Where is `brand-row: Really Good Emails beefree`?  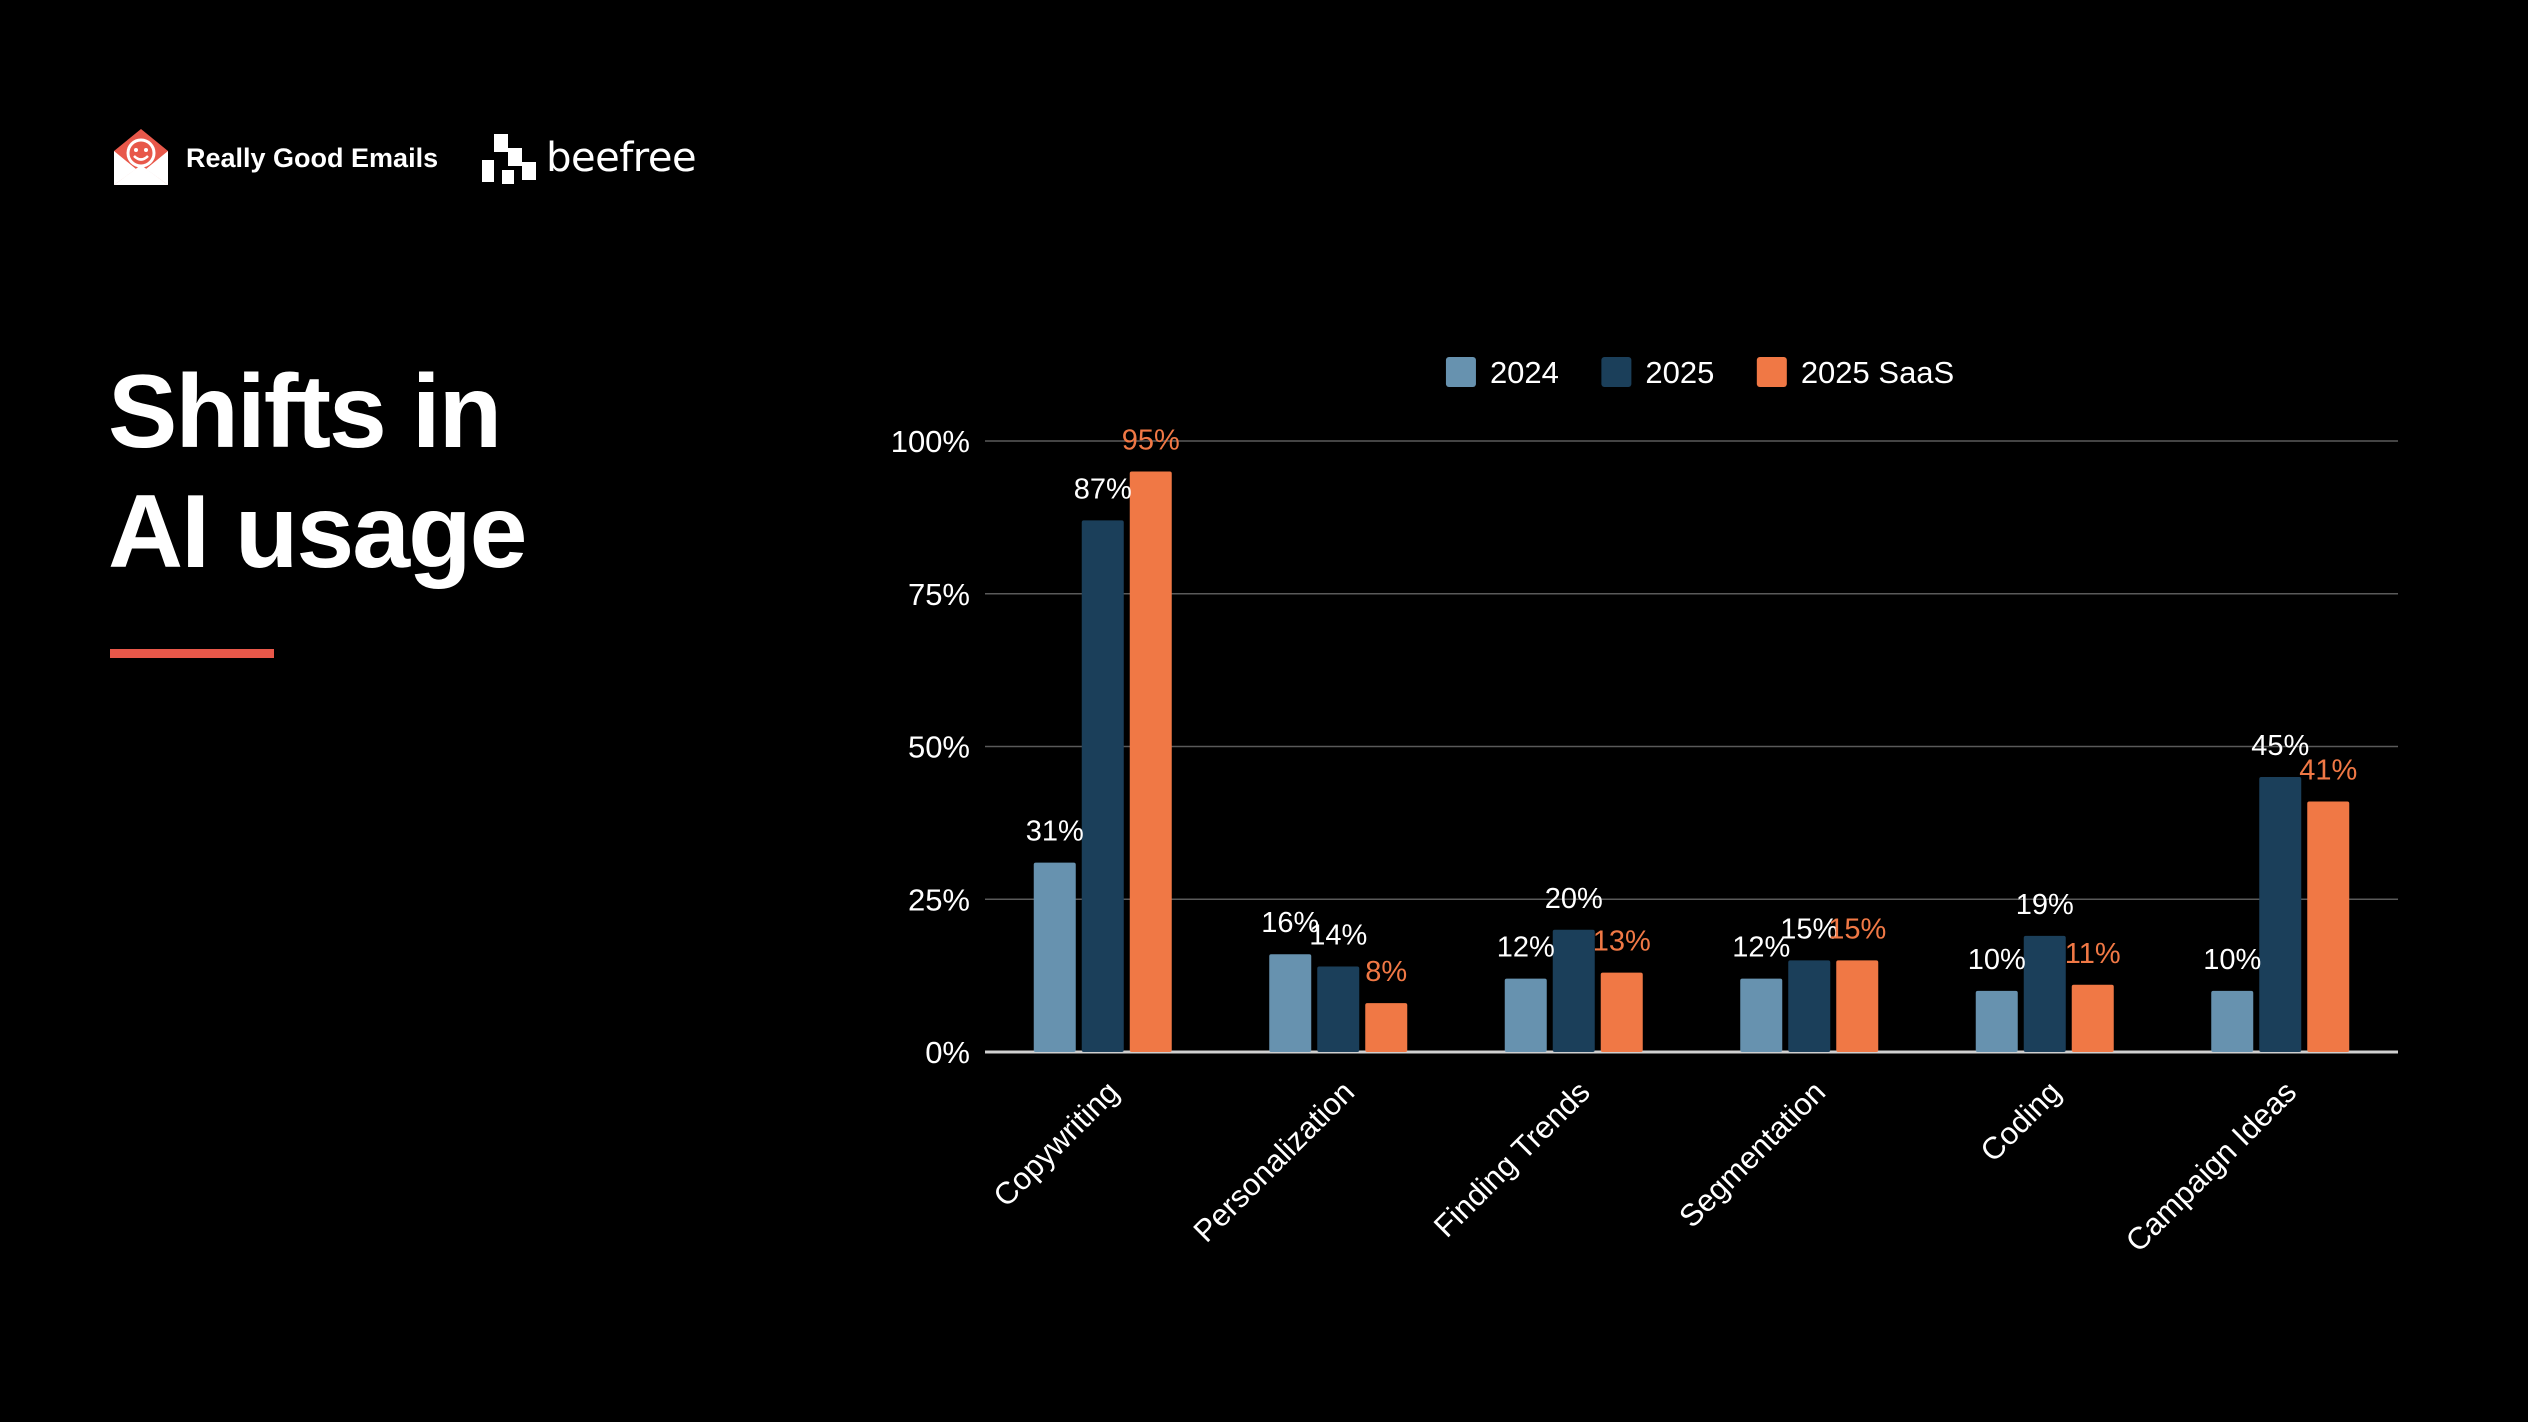 brand-row: Really Good Emails beefree is located at coordinates (403, 158).